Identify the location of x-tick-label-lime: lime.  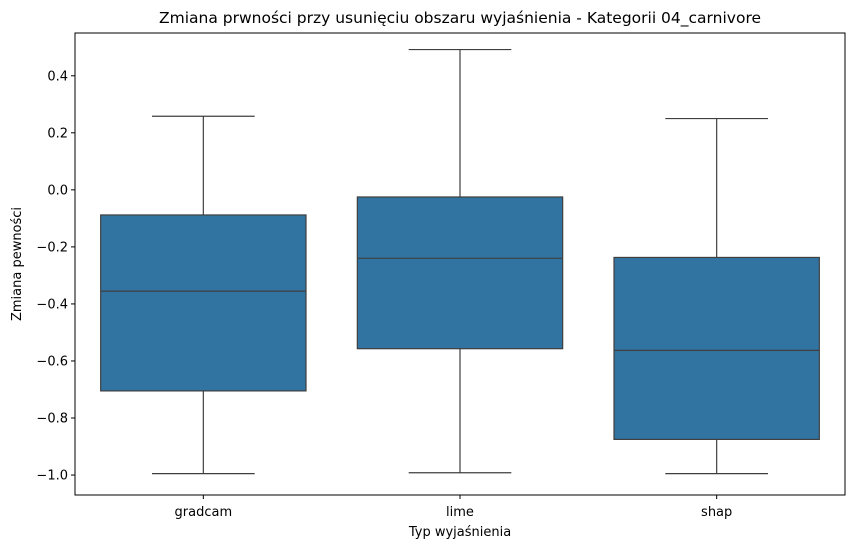
(460, 512).